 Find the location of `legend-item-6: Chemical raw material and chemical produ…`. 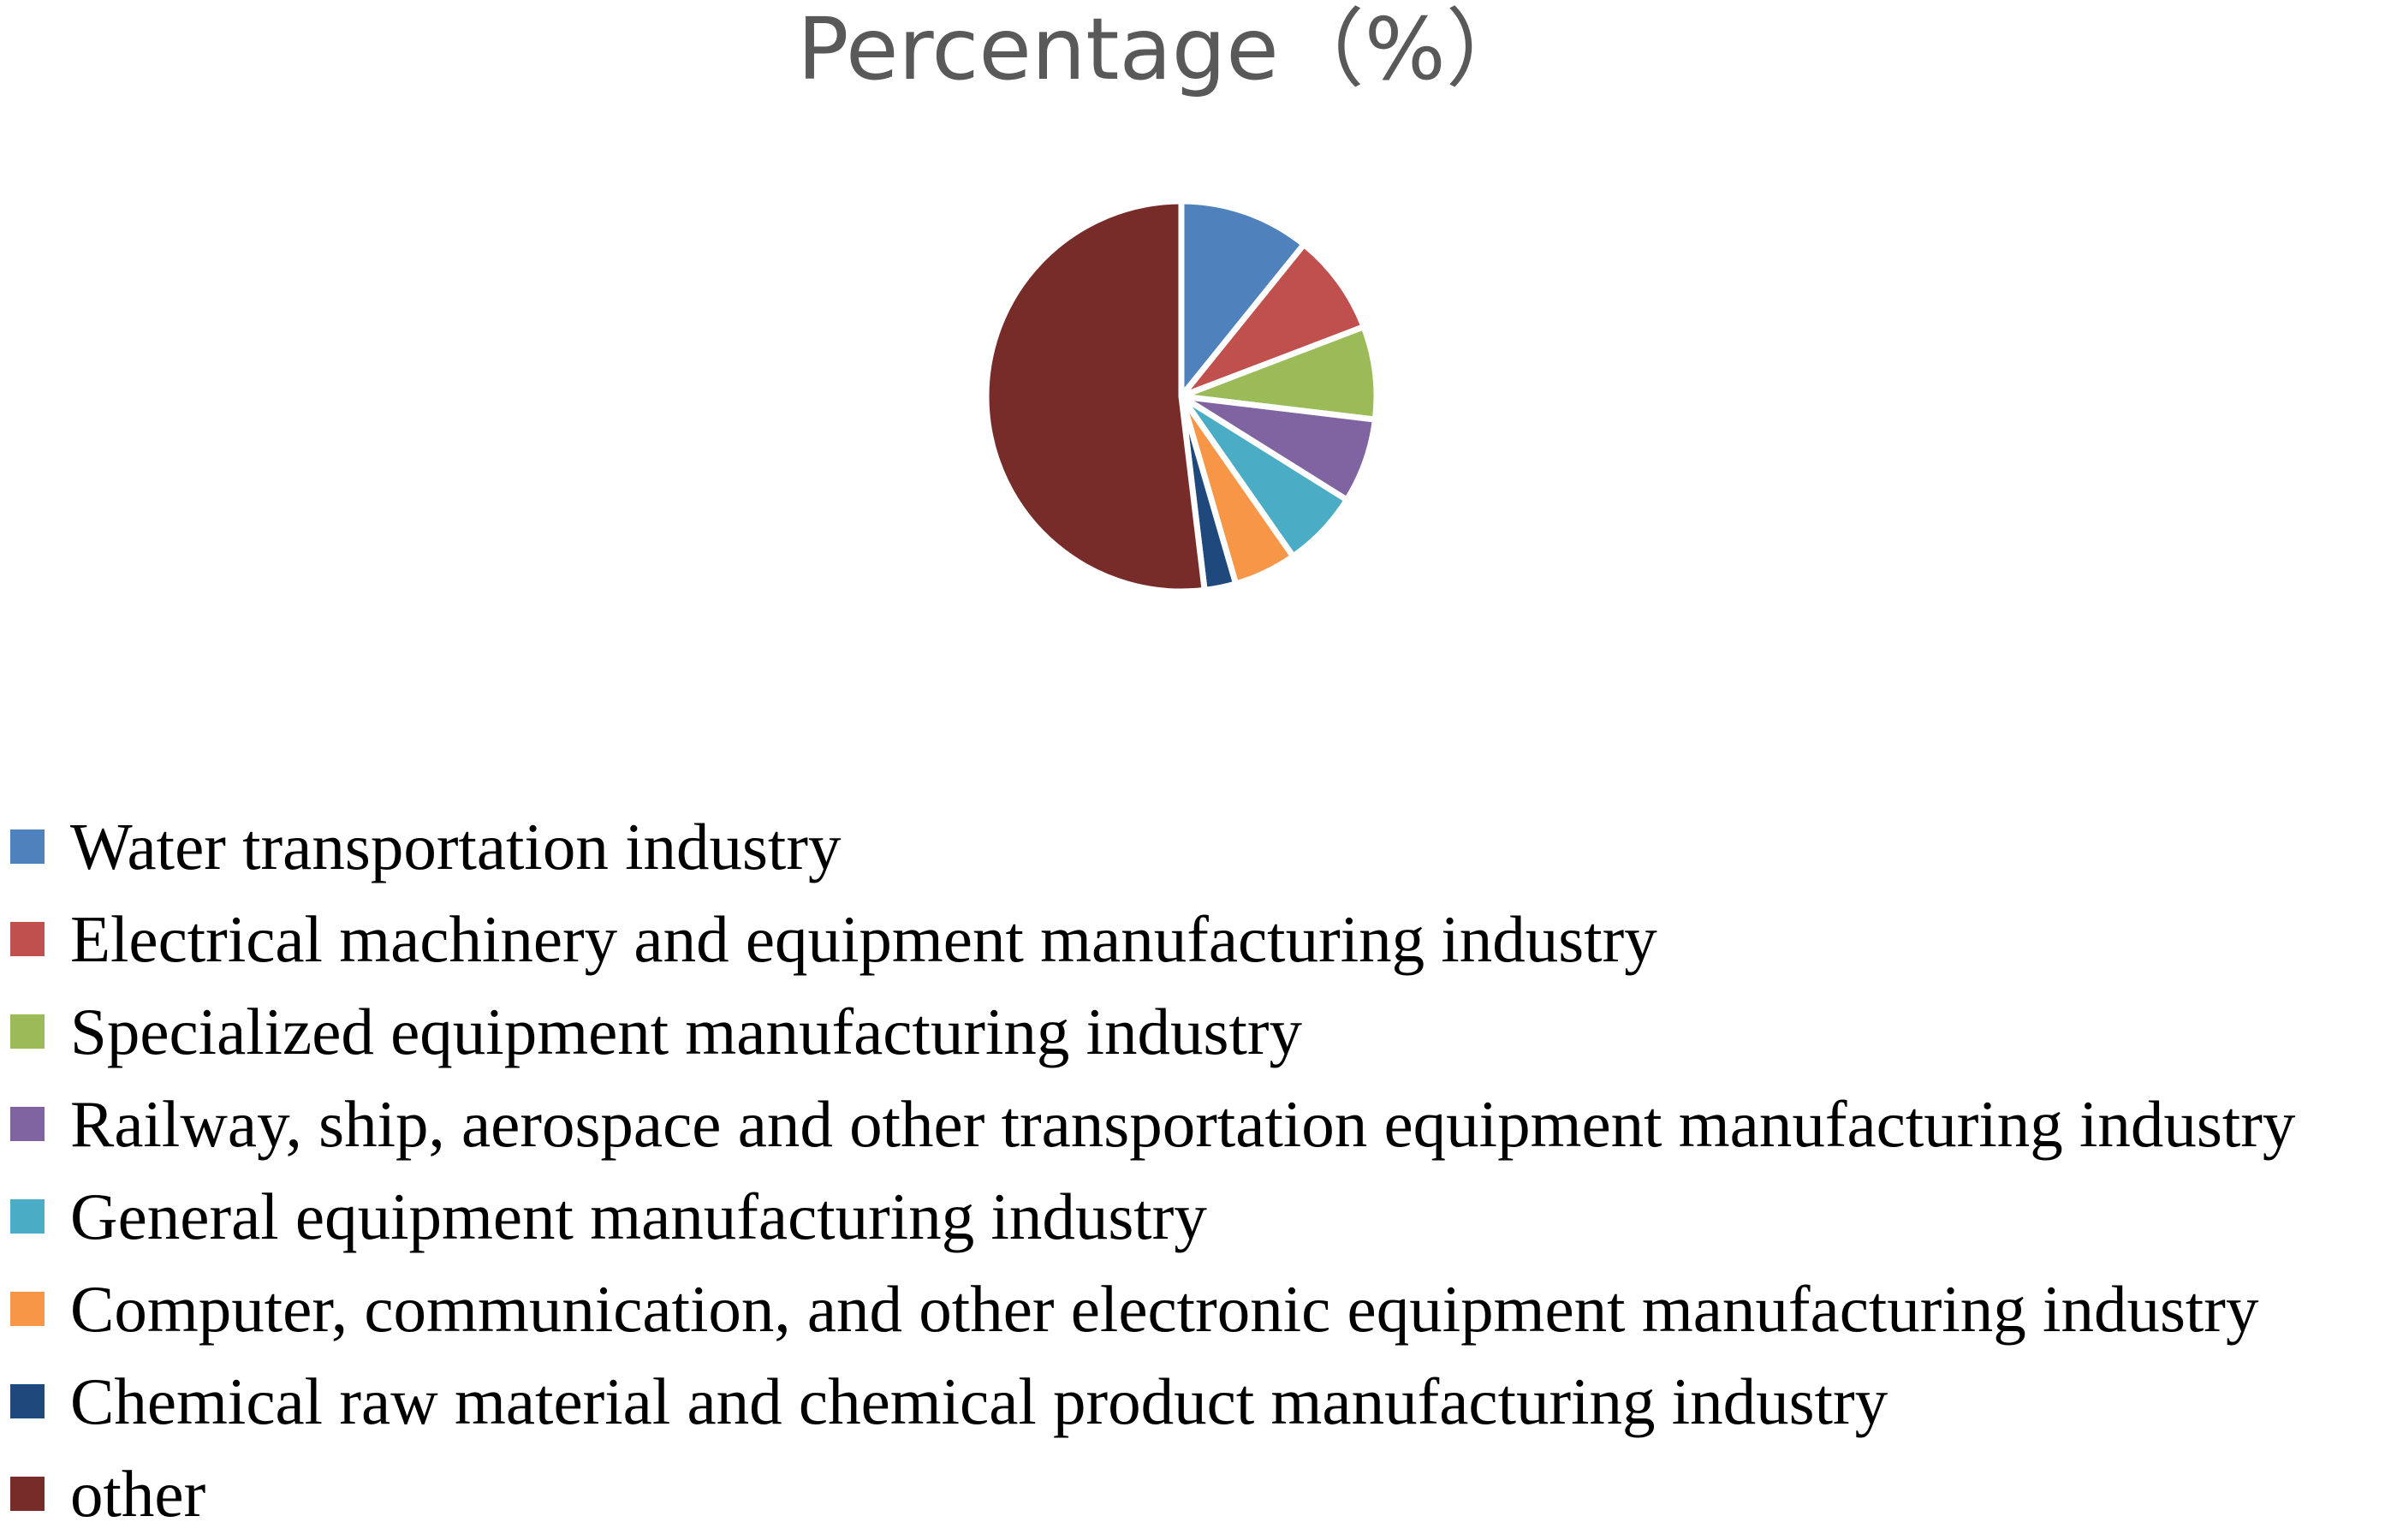

legend-item-6: Chemical raw material and chemical produ… is located at coordinates (1200, 1401).